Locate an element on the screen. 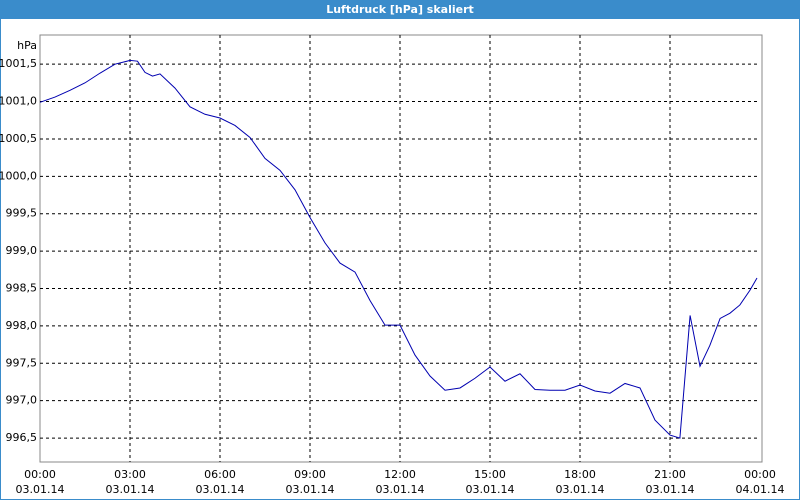  x-tick-label: 15:00 is located at coordinates (490, 474).